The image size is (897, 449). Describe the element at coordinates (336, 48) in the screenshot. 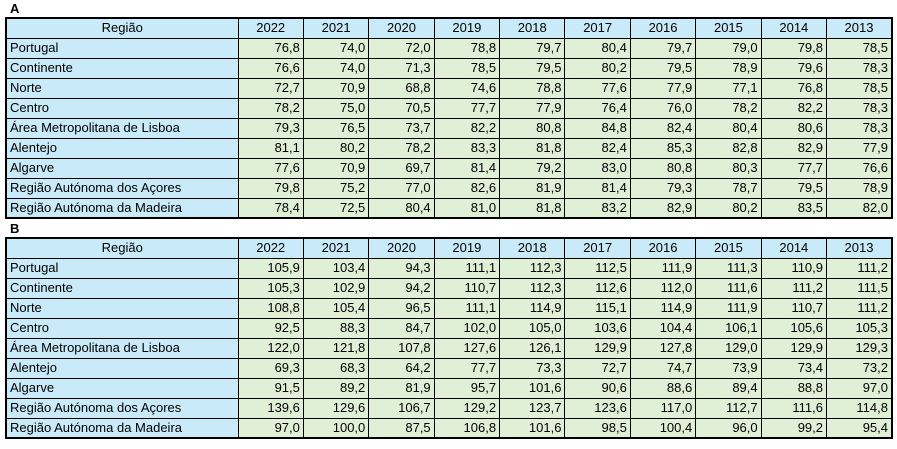

I see `value-cell: 74,0` at that location.